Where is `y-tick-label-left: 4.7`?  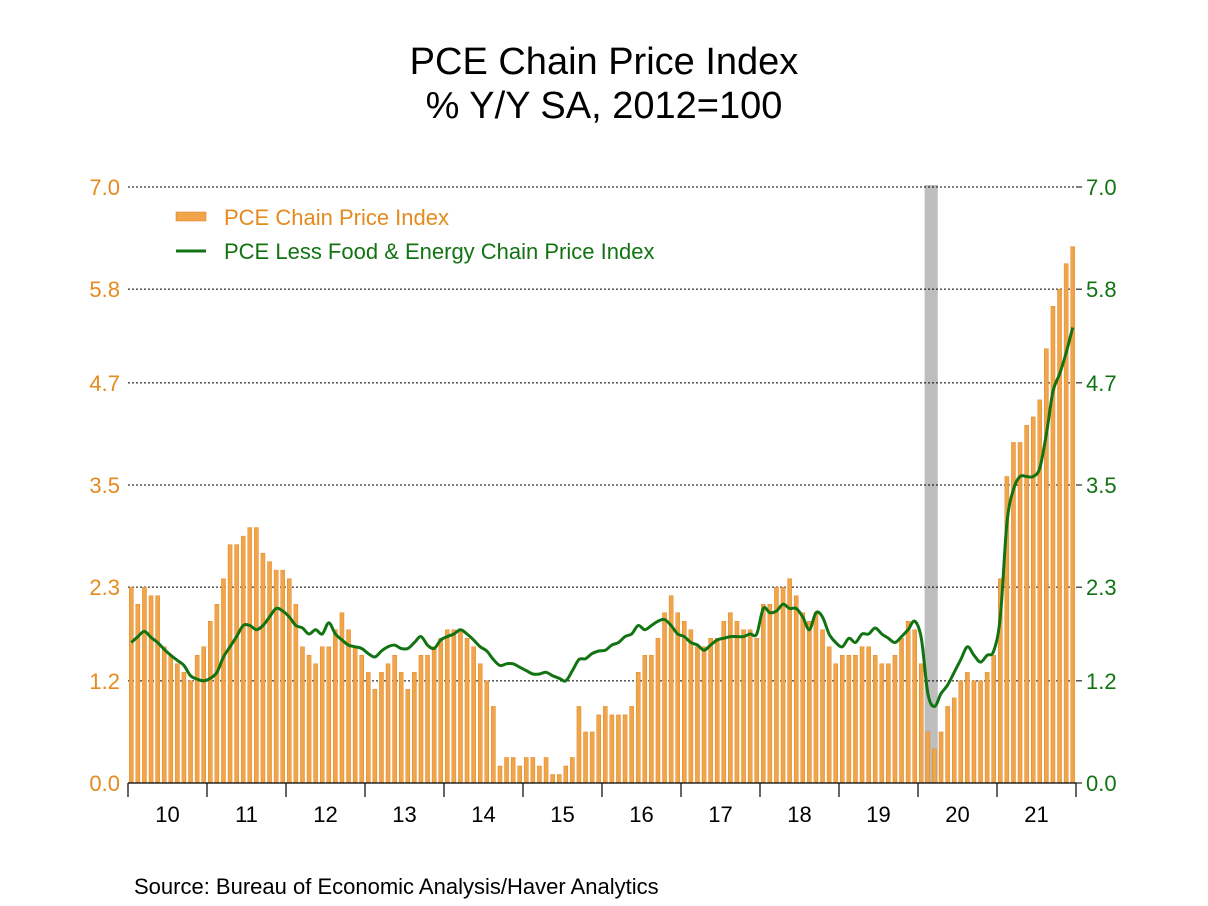 y-tick-label-left: 4.7 is located at coordinates (104, 383).